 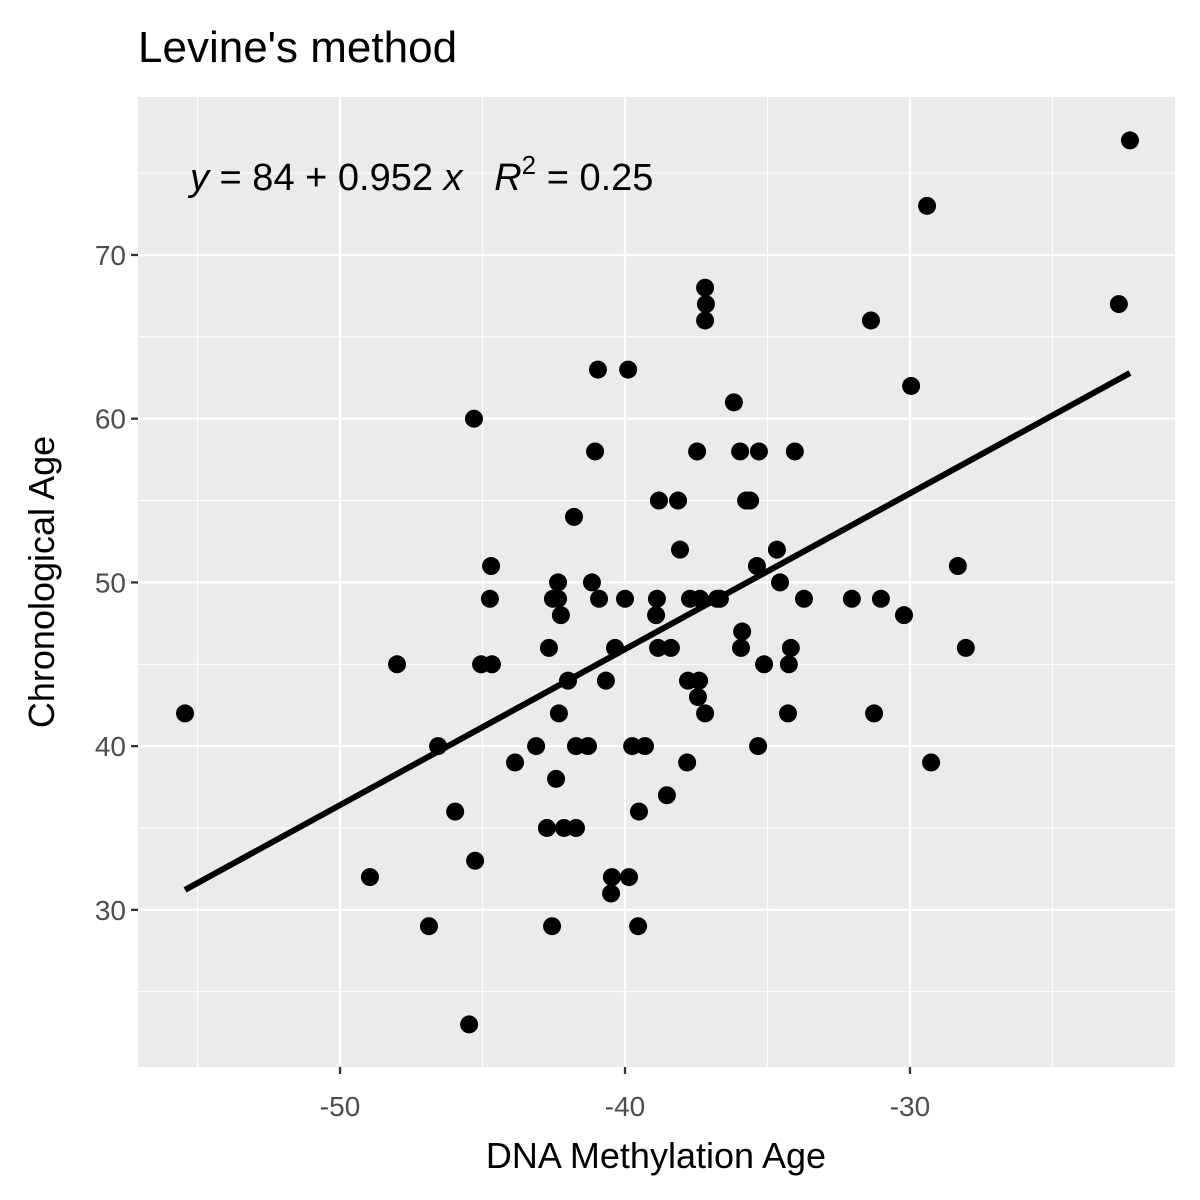 I want to click on y-tick-label: 60, so click(x=110, y=419).